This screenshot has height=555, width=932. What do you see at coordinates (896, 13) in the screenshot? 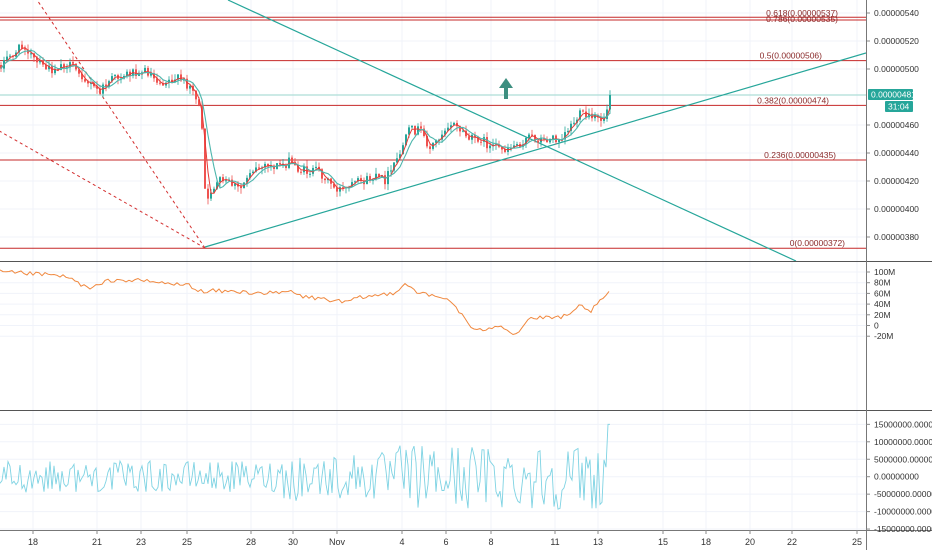
I see `price-tick-label: 0.00000540` at bounding box center [896, 13].